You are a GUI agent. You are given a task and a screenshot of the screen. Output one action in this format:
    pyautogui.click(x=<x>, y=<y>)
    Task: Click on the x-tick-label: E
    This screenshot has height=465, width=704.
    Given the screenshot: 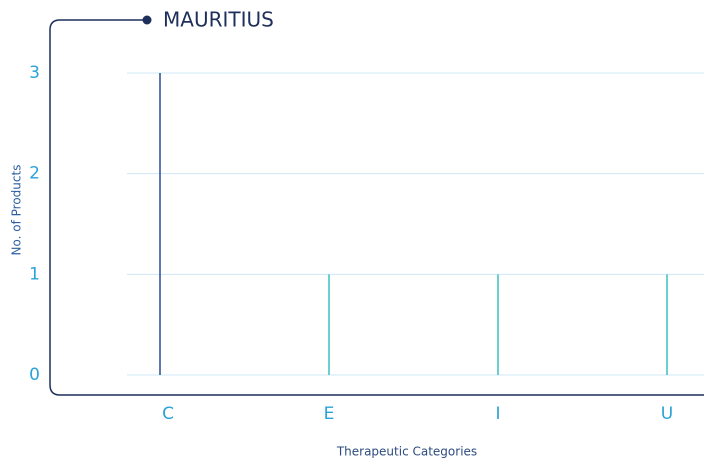 What is the action you would take?
    pyautogui.click(x=329, y=414)
    